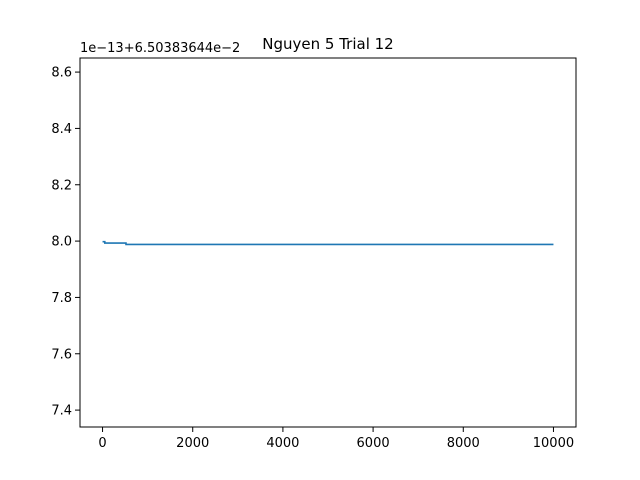 This screenshot has height=480, width=640. I want to click on y-tick-label: 8.2, so click(61, 185).